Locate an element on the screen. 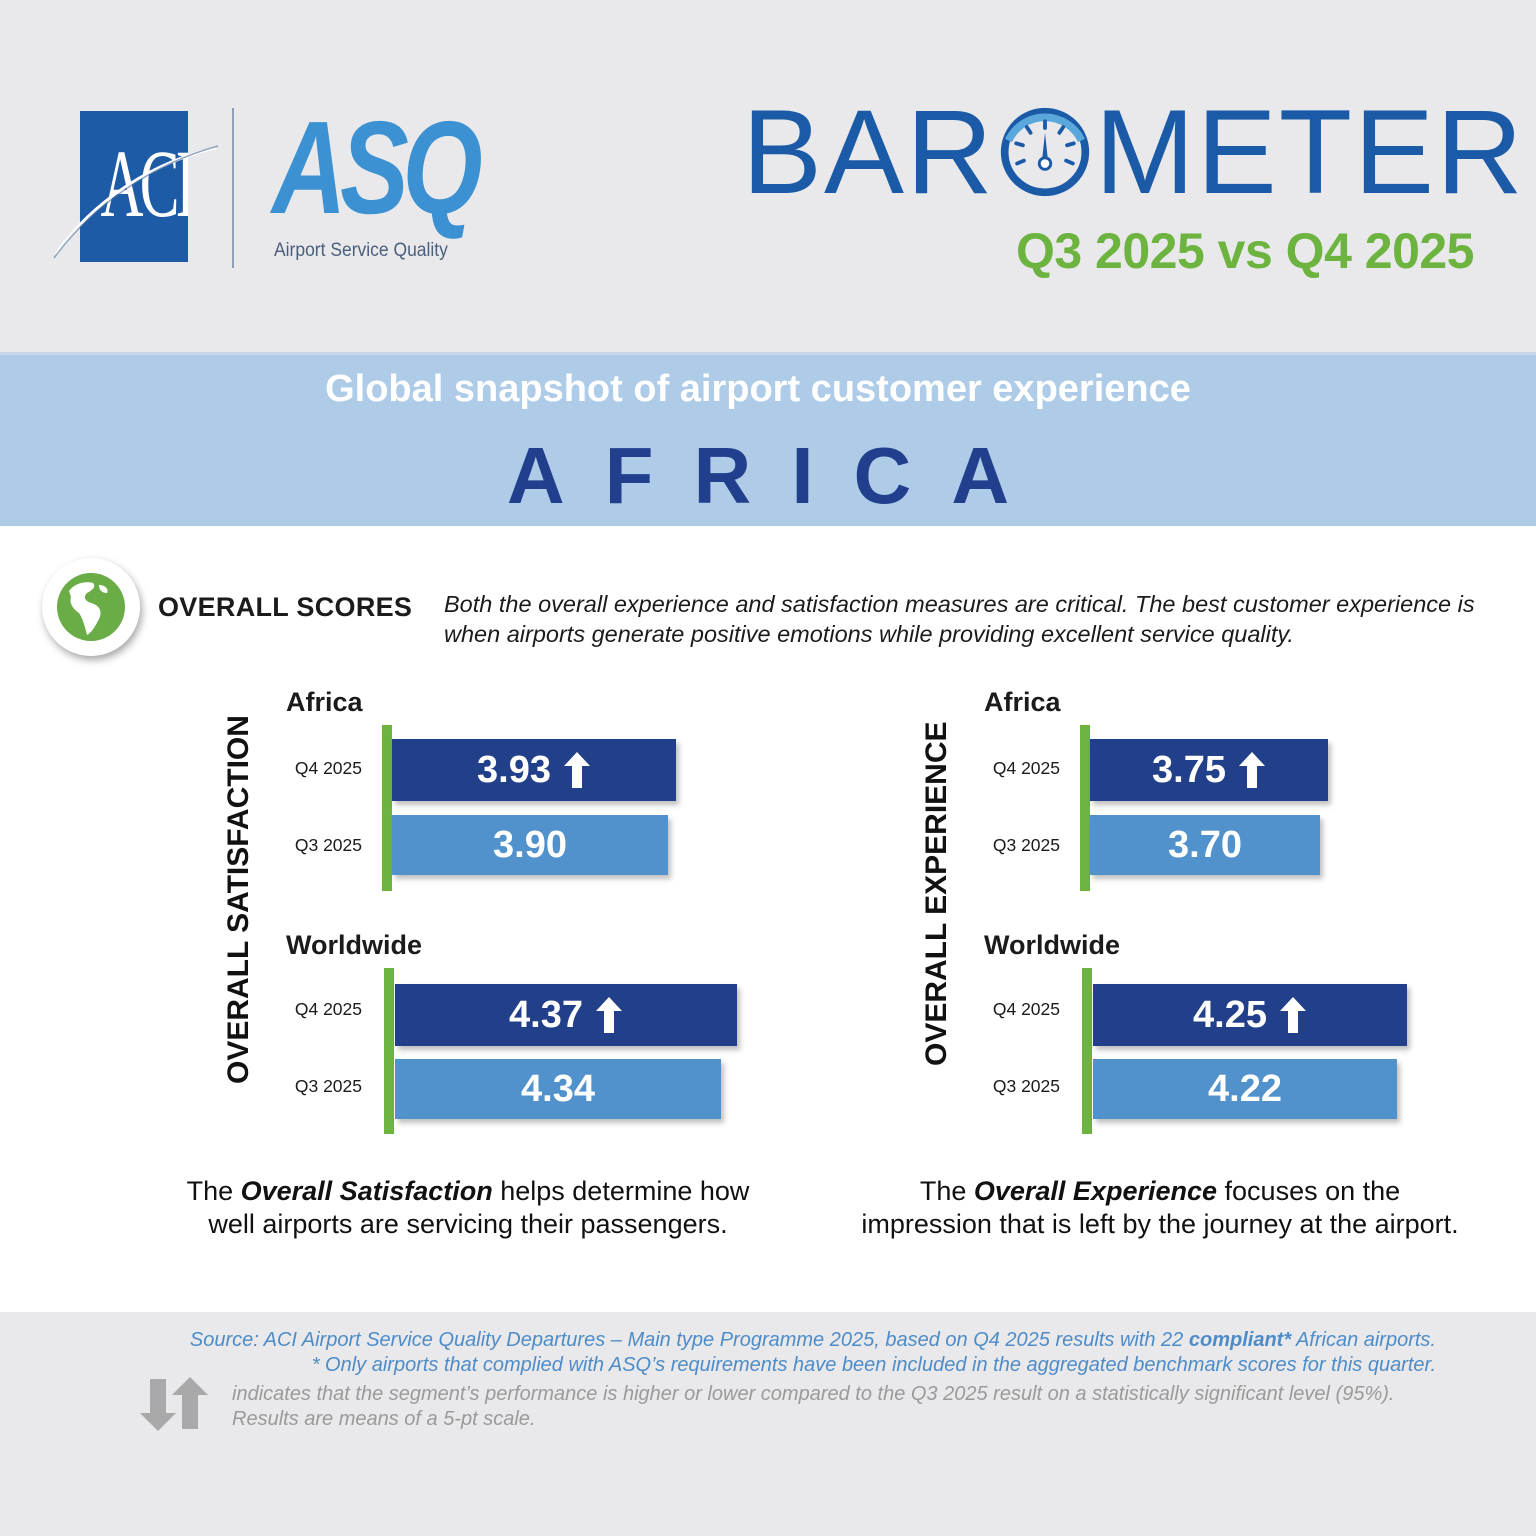 The height and width of the screenshot is (1536, 1536). logo-divider is located at coordinates (233, 188).